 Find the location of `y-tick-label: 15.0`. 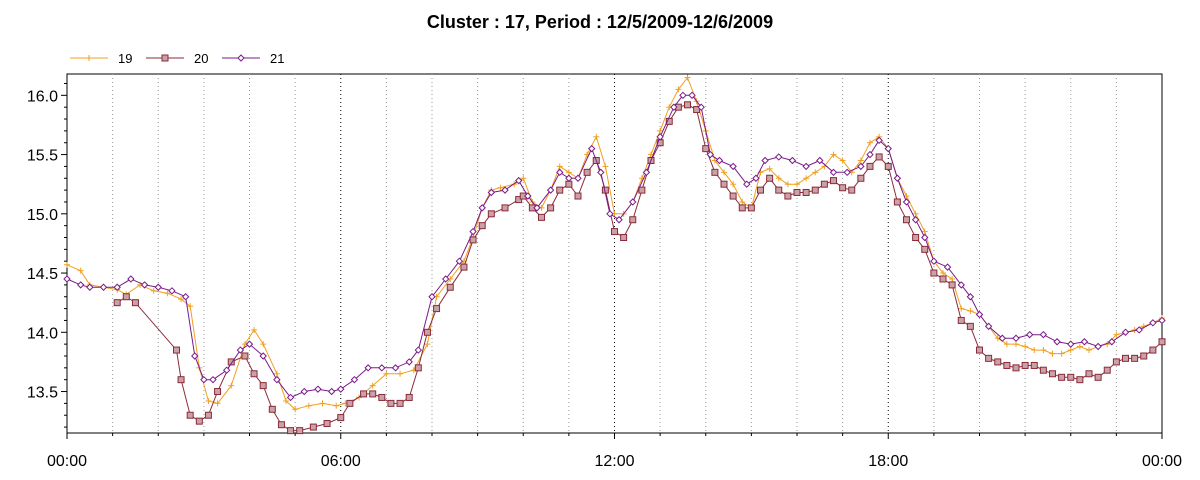

y-tick-label: 15.0 is located at coordinates (42, 215).